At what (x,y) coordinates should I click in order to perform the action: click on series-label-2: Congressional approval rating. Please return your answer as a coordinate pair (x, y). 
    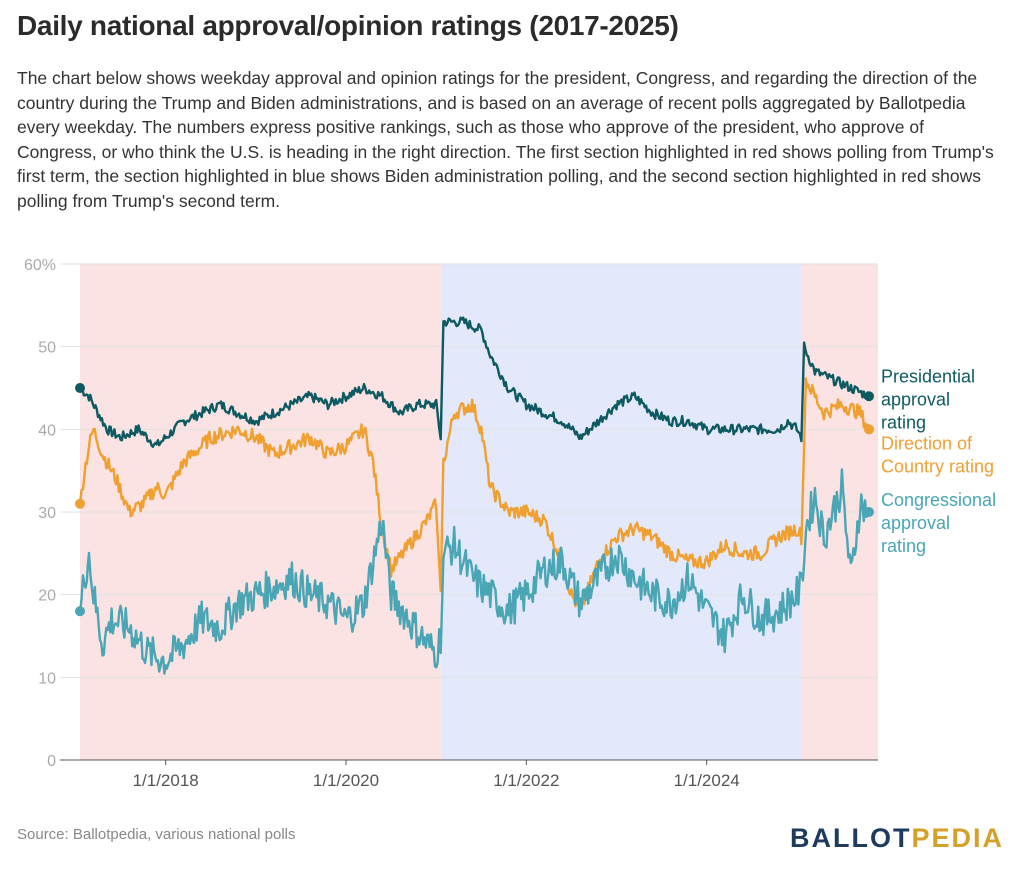
    Looking at the image, I should click on (938, 523).